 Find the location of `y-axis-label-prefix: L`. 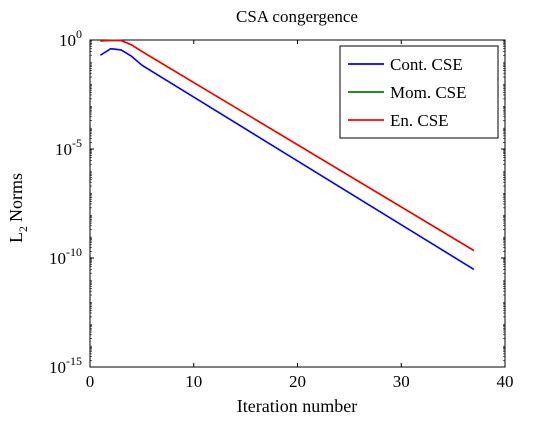

y-axis-label-prefix: L is located at coordinates (16, 237).